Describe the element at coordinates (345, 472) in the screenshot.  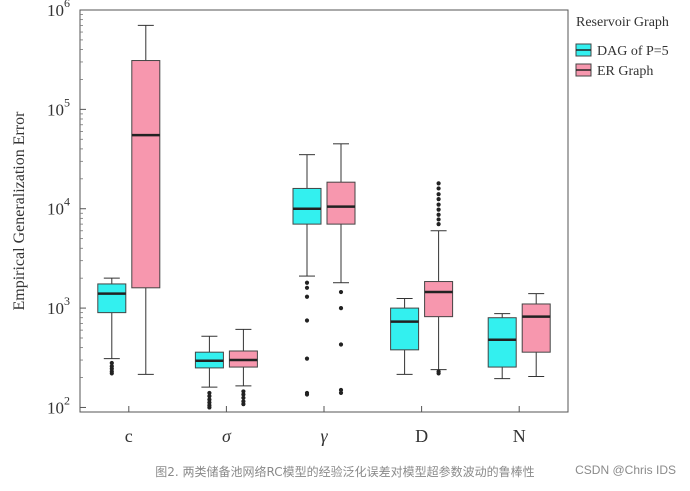
I see `figure-caption: 图2. 两类储备池网络RC模型的经验泛化误差对模型超参数波动的鲁棒性` at that location.